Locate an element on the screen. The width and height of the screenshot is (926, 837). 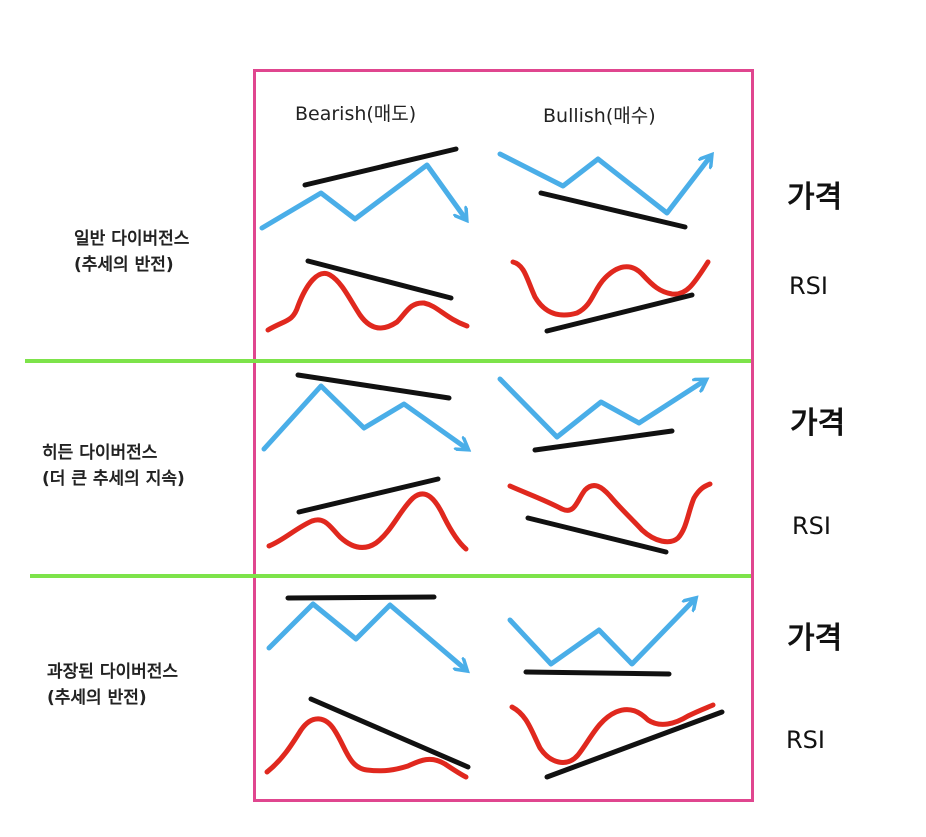
bearish-hidden-rsi-trendline is located at coordinates (368, 495).